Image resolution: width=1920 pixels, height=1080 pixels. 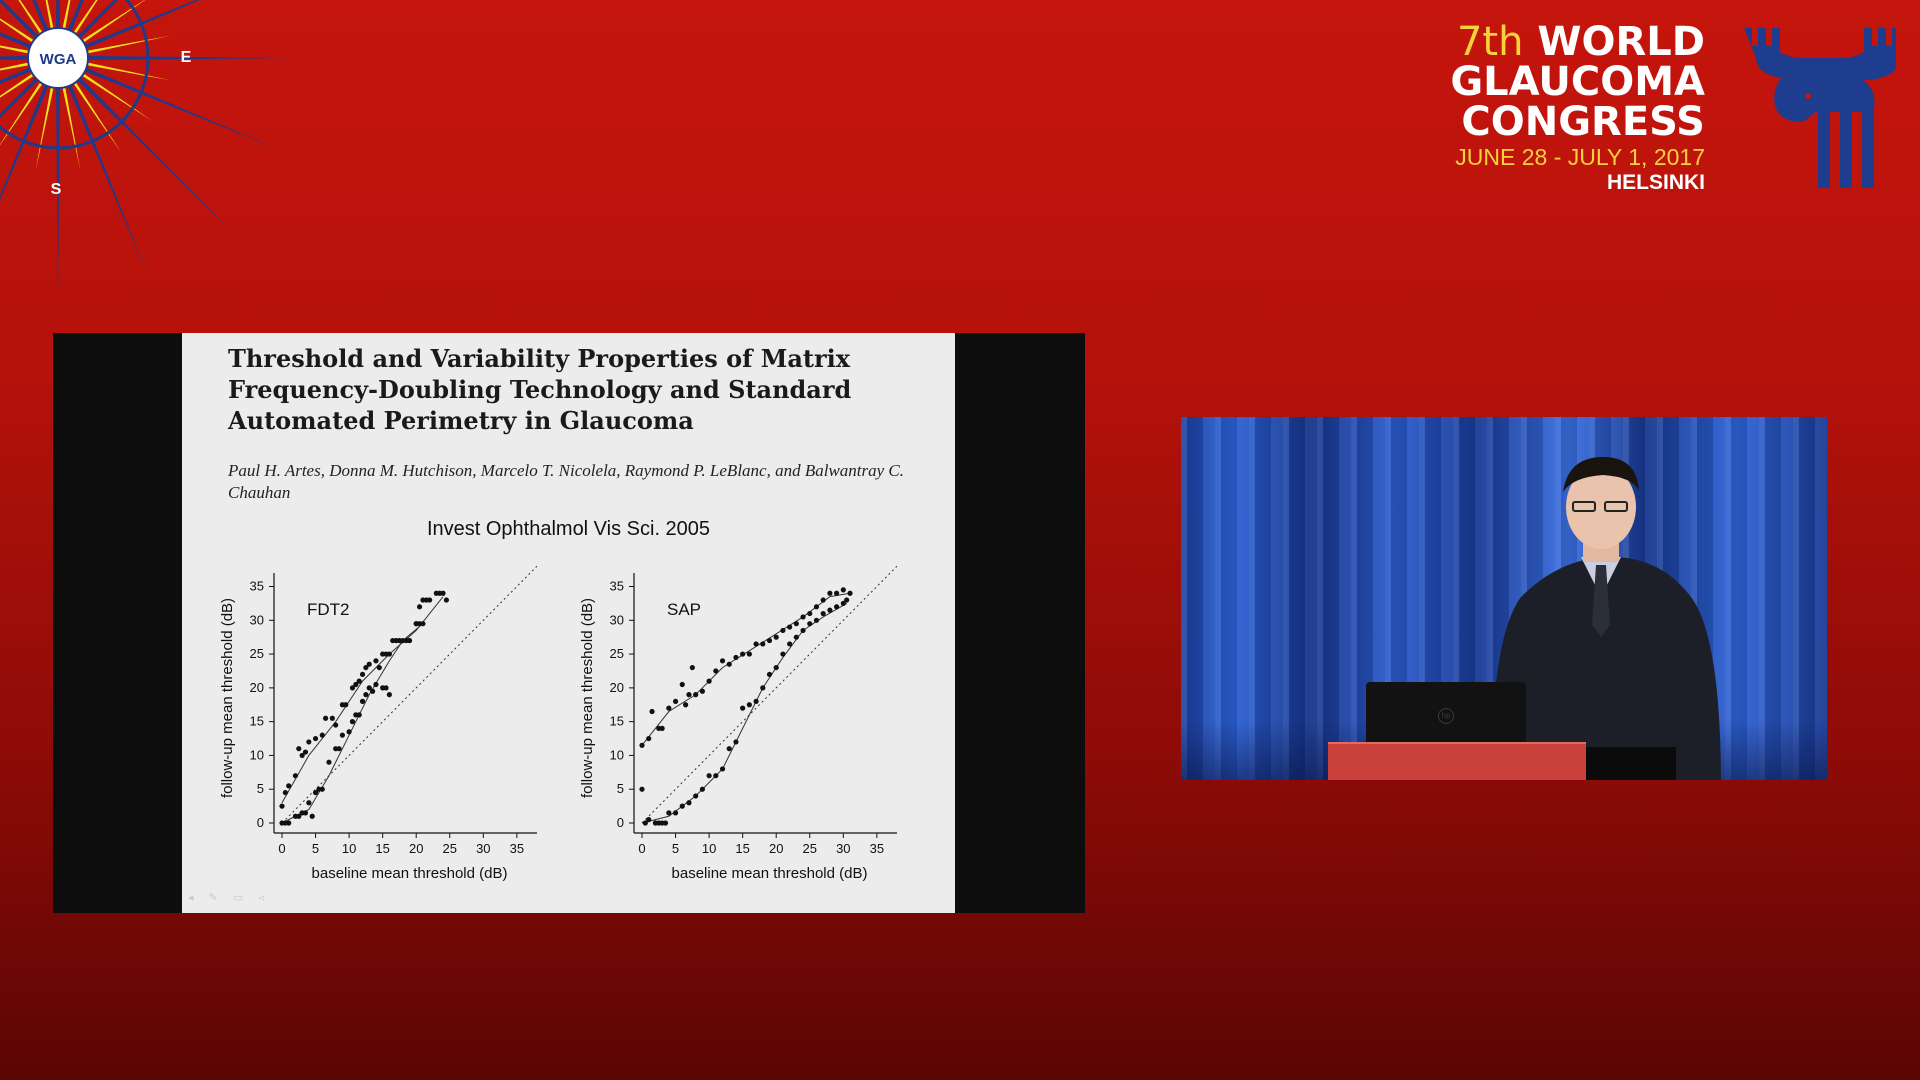 I want to click on hp-logo-icon: hp, so click(x=1446, y=716).